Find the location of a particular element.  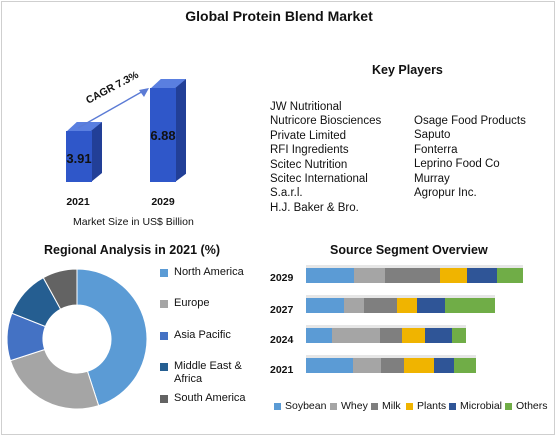

bar-segment-others-2021 is located at coordinates (465, 365).